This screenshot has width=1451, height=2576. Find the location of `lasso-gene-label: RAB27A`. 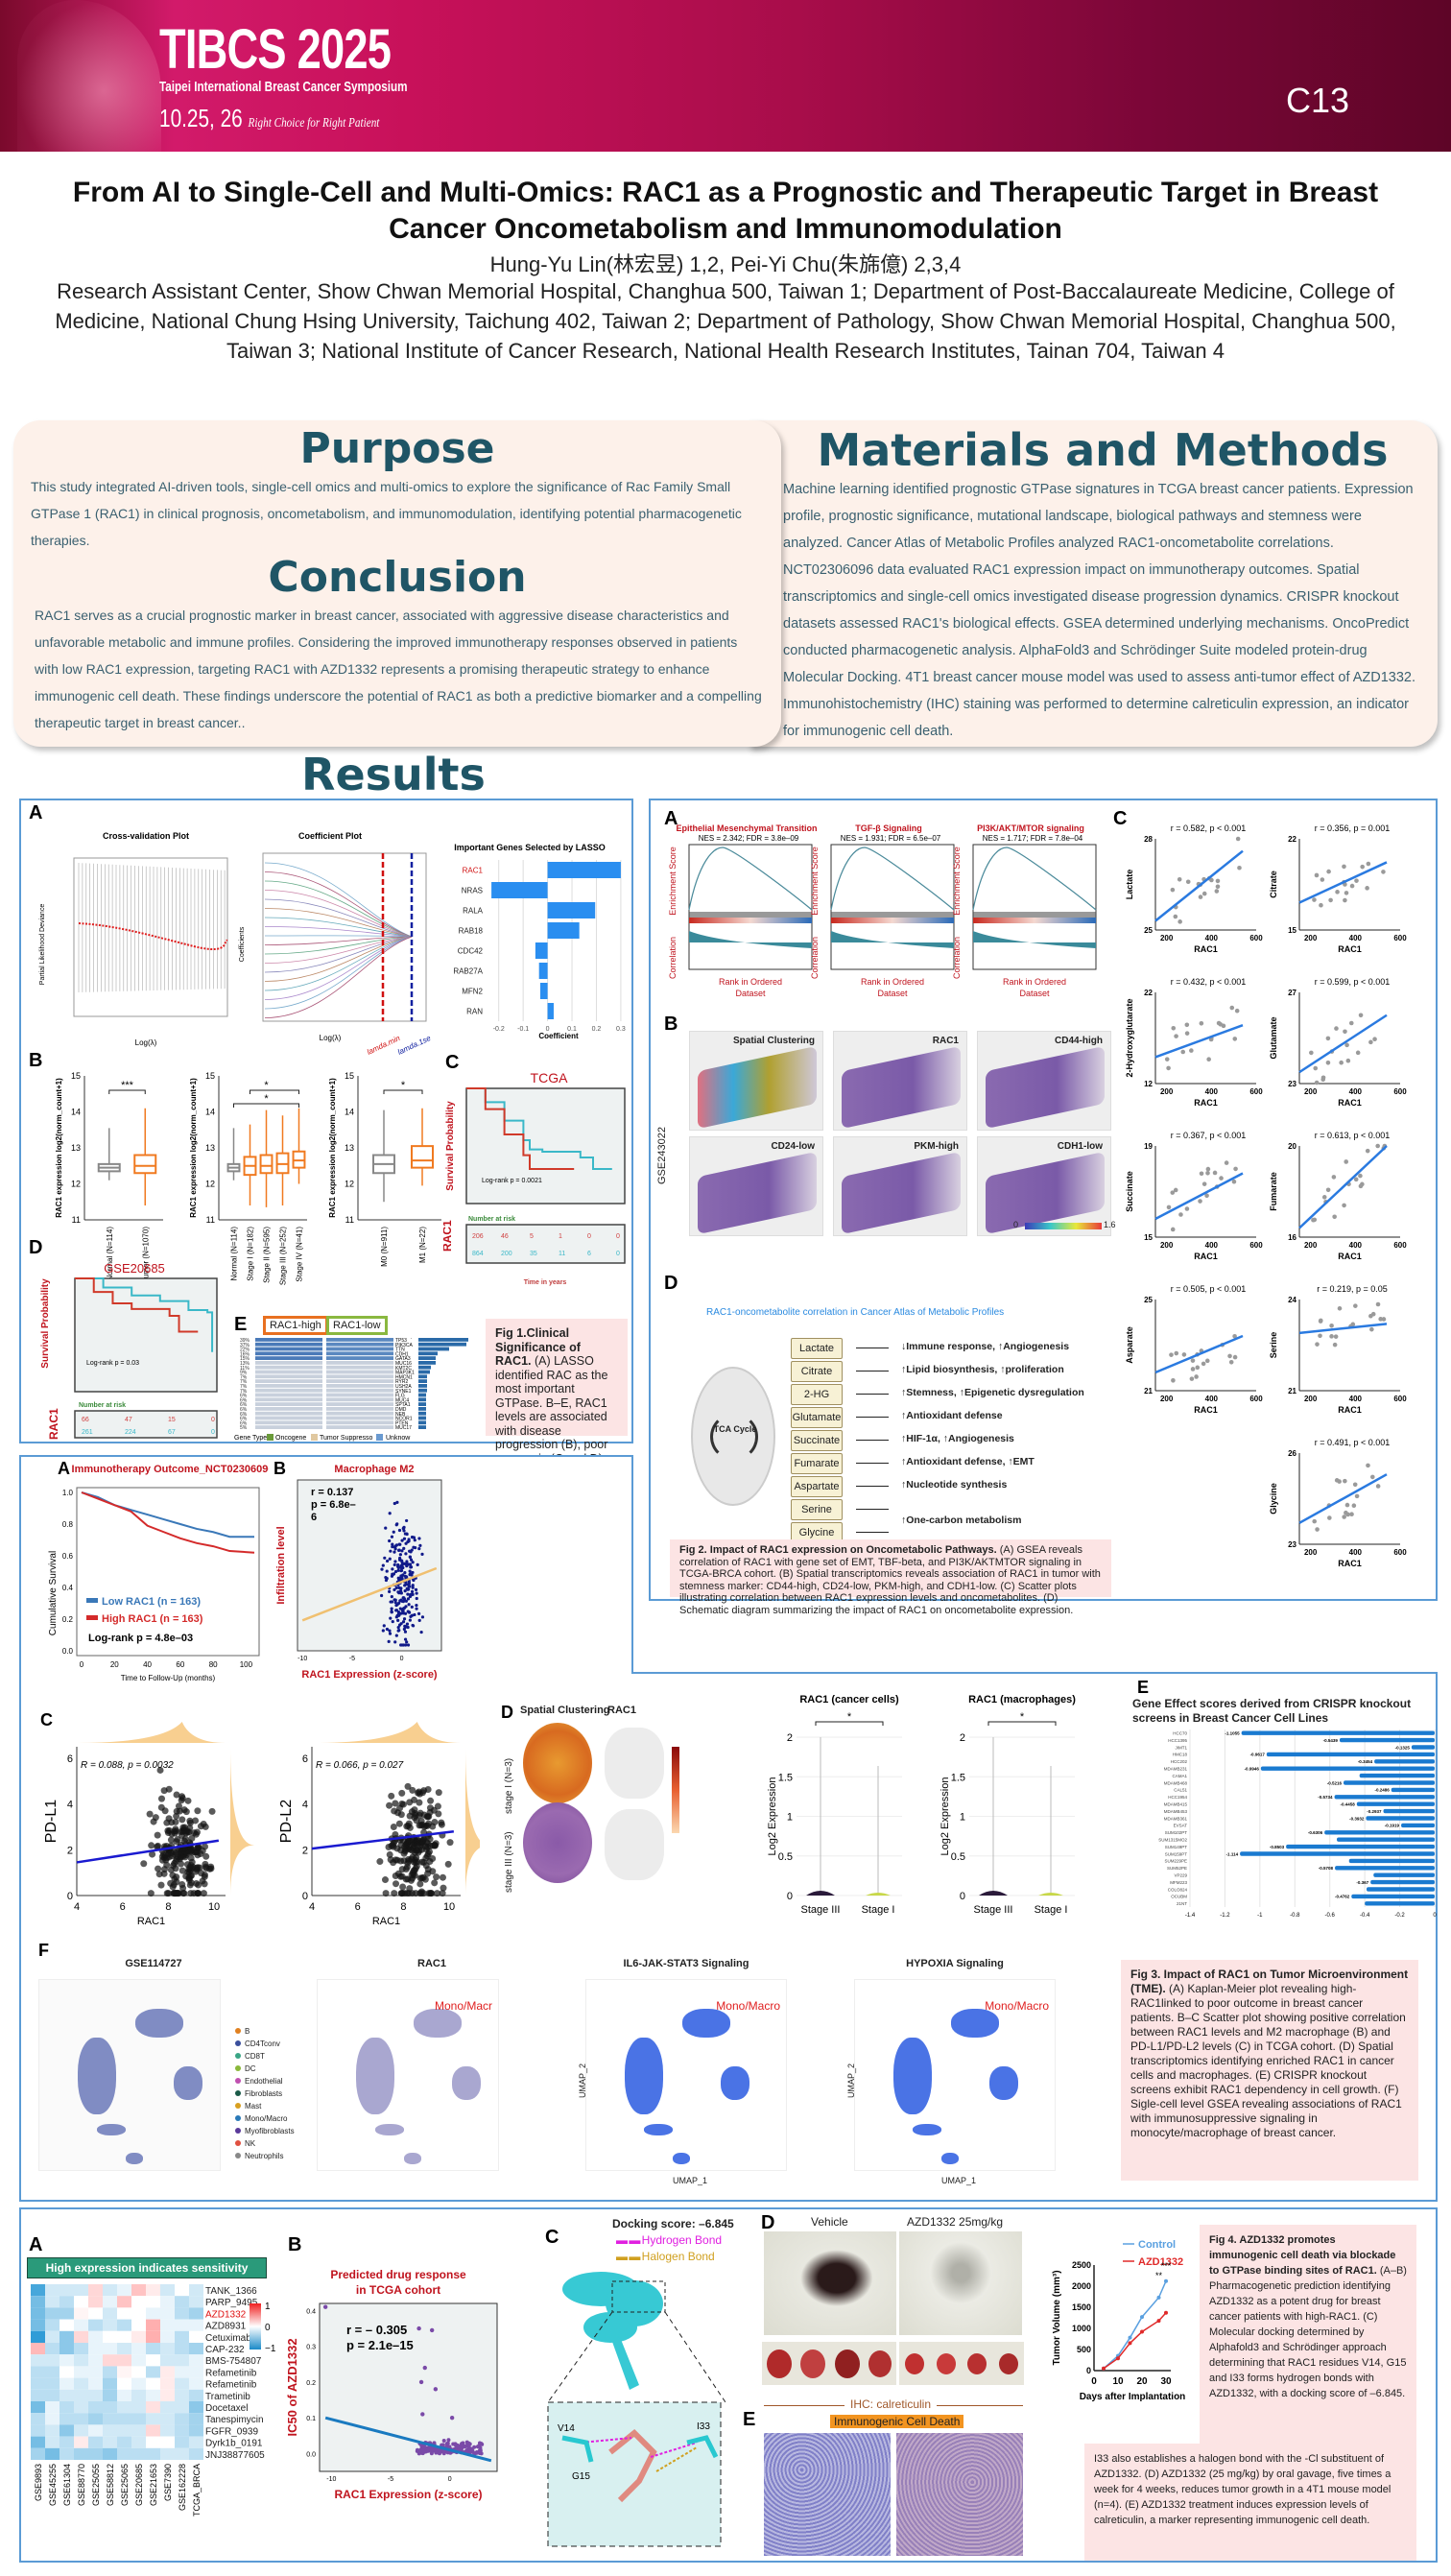

lasso-gene-label: RAB27A is located at coordinates (468, 971).